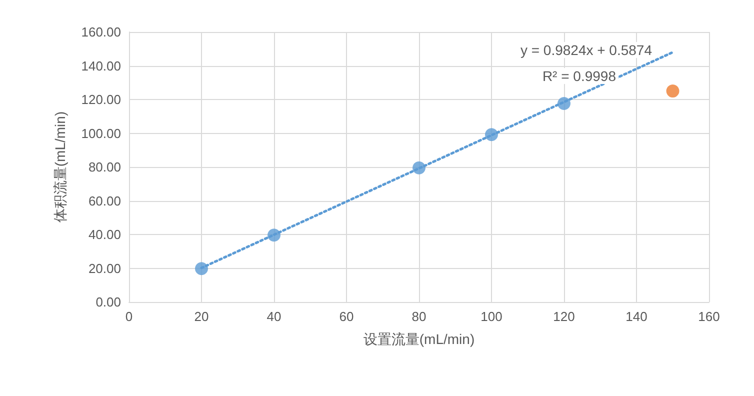  What do you see at coordinates (274, 316) in the screenshot?
I see `x-tick-label: 40` at bounding box center [274, 316].